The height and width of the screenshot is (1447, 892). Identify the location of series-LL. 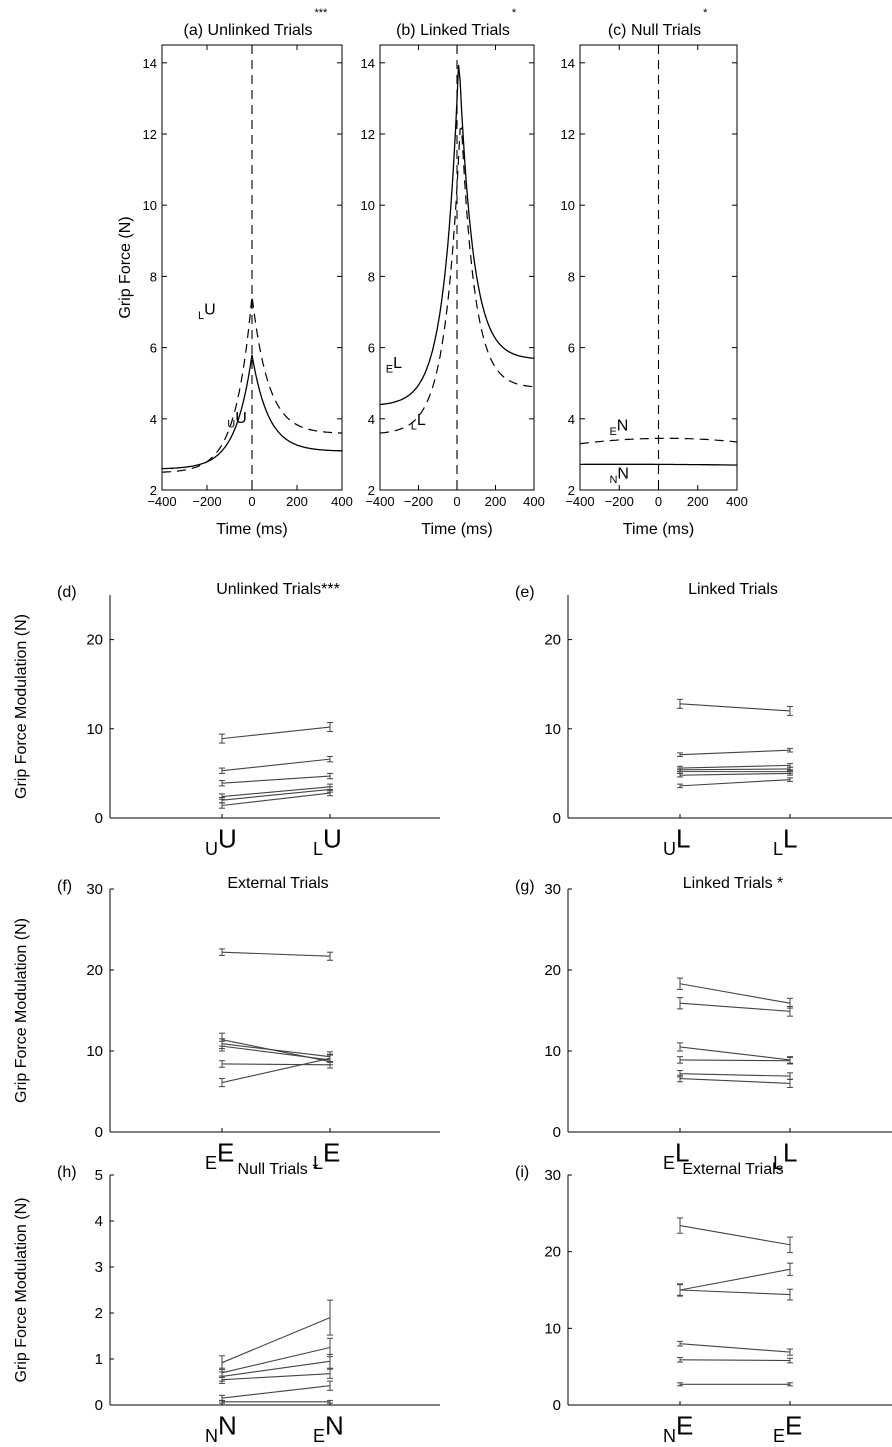
(457, 280).